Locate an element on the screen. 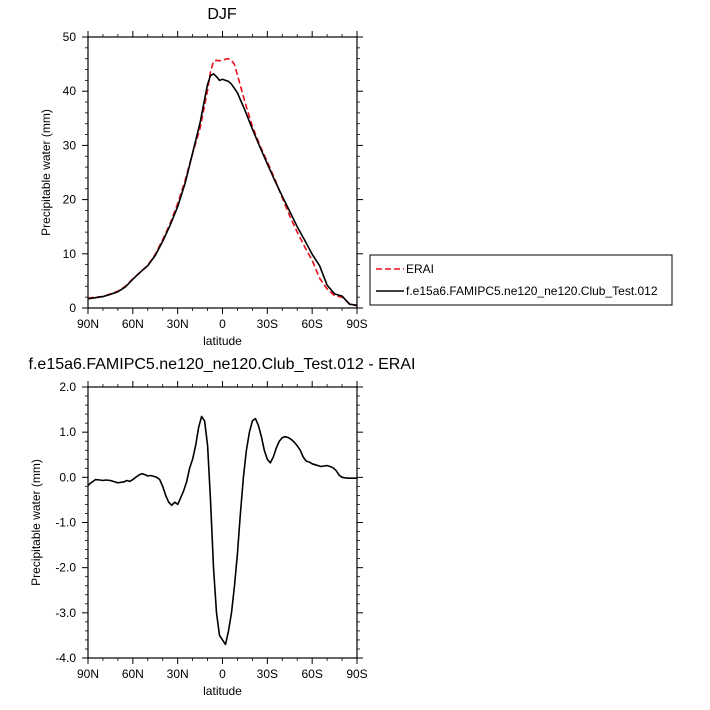  y-tick-label: 50 is located at coordinates (70, 37).